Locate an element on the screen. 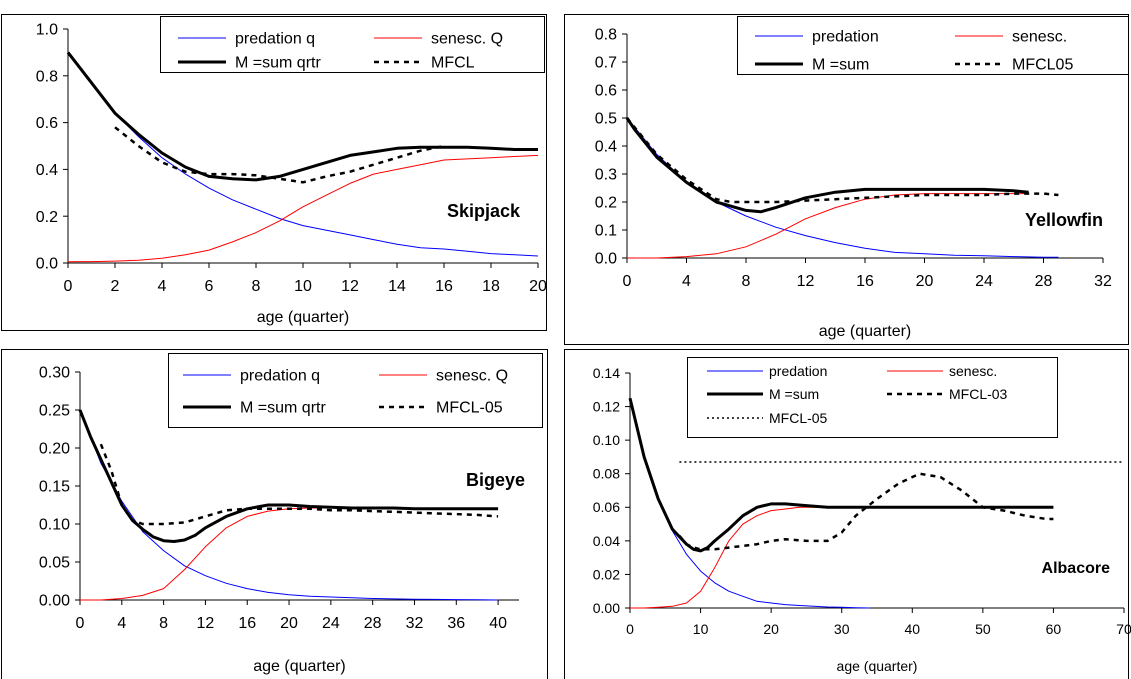  x-tick-label: 36 is located at coordinates (456, 623).